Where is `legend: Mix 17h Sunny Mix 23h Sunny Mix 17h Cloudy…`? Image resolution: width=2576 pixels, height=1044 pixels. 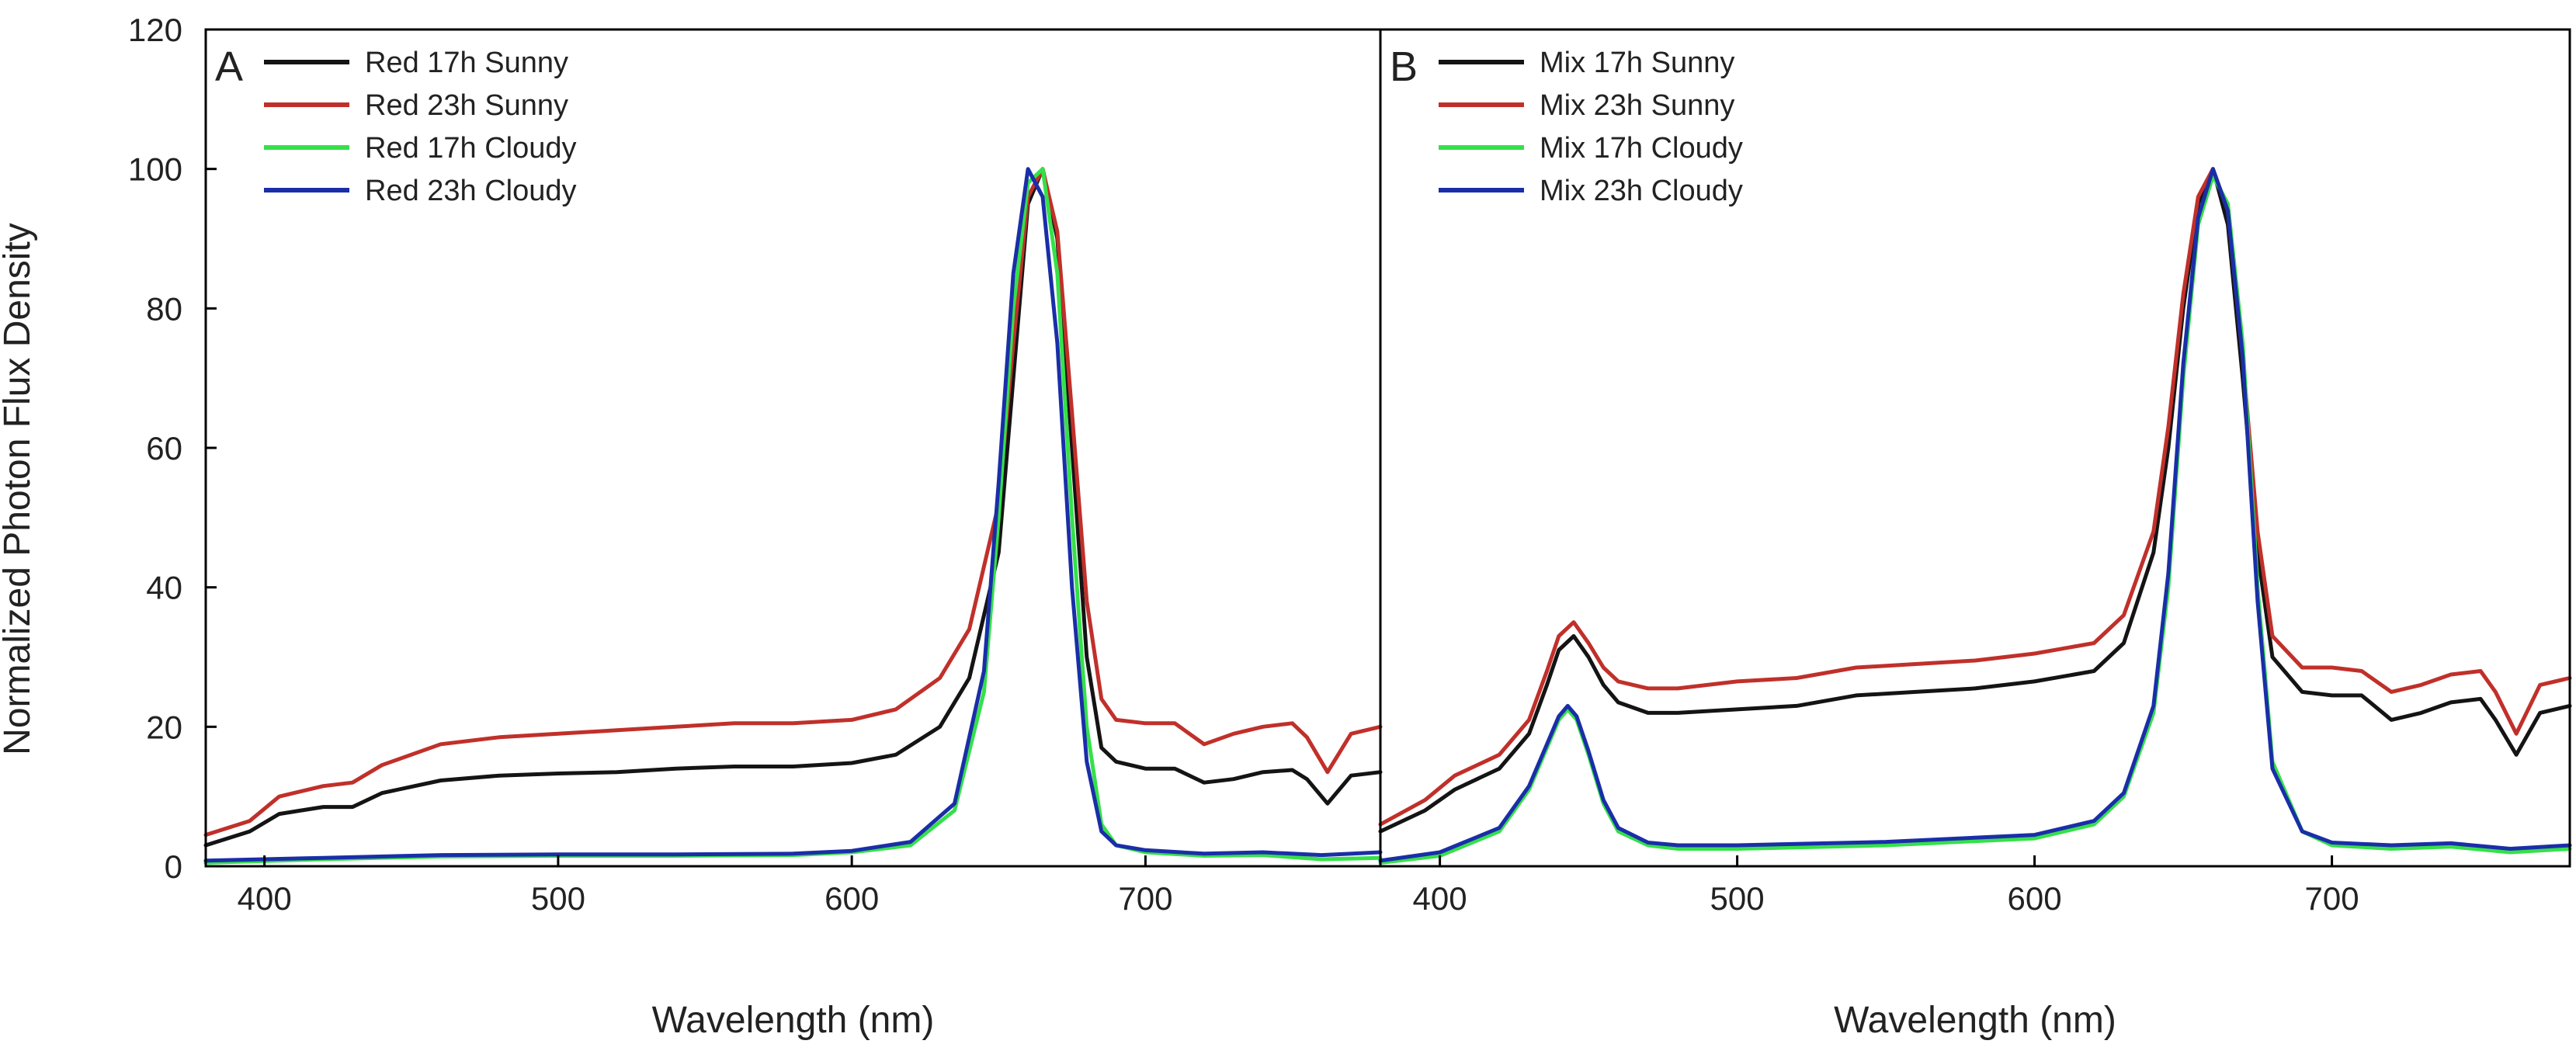
legend: Mix 17h Sunny Mix 23h Sunny Mix 17h Cloudy… is located at coordinates (1591, 127).